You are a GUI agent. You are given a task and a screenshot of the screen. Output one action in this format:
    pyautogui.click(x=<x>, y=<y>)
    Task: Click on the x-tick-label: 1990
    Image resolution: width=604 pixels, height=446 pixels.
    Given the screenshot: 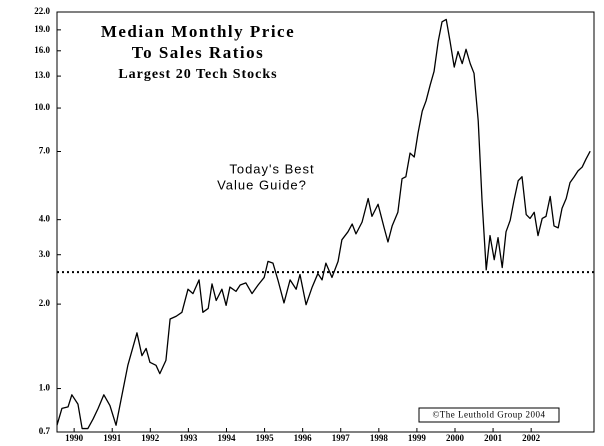 What is the action you would take?
    pyautogui.click(x=74, y=438)
    